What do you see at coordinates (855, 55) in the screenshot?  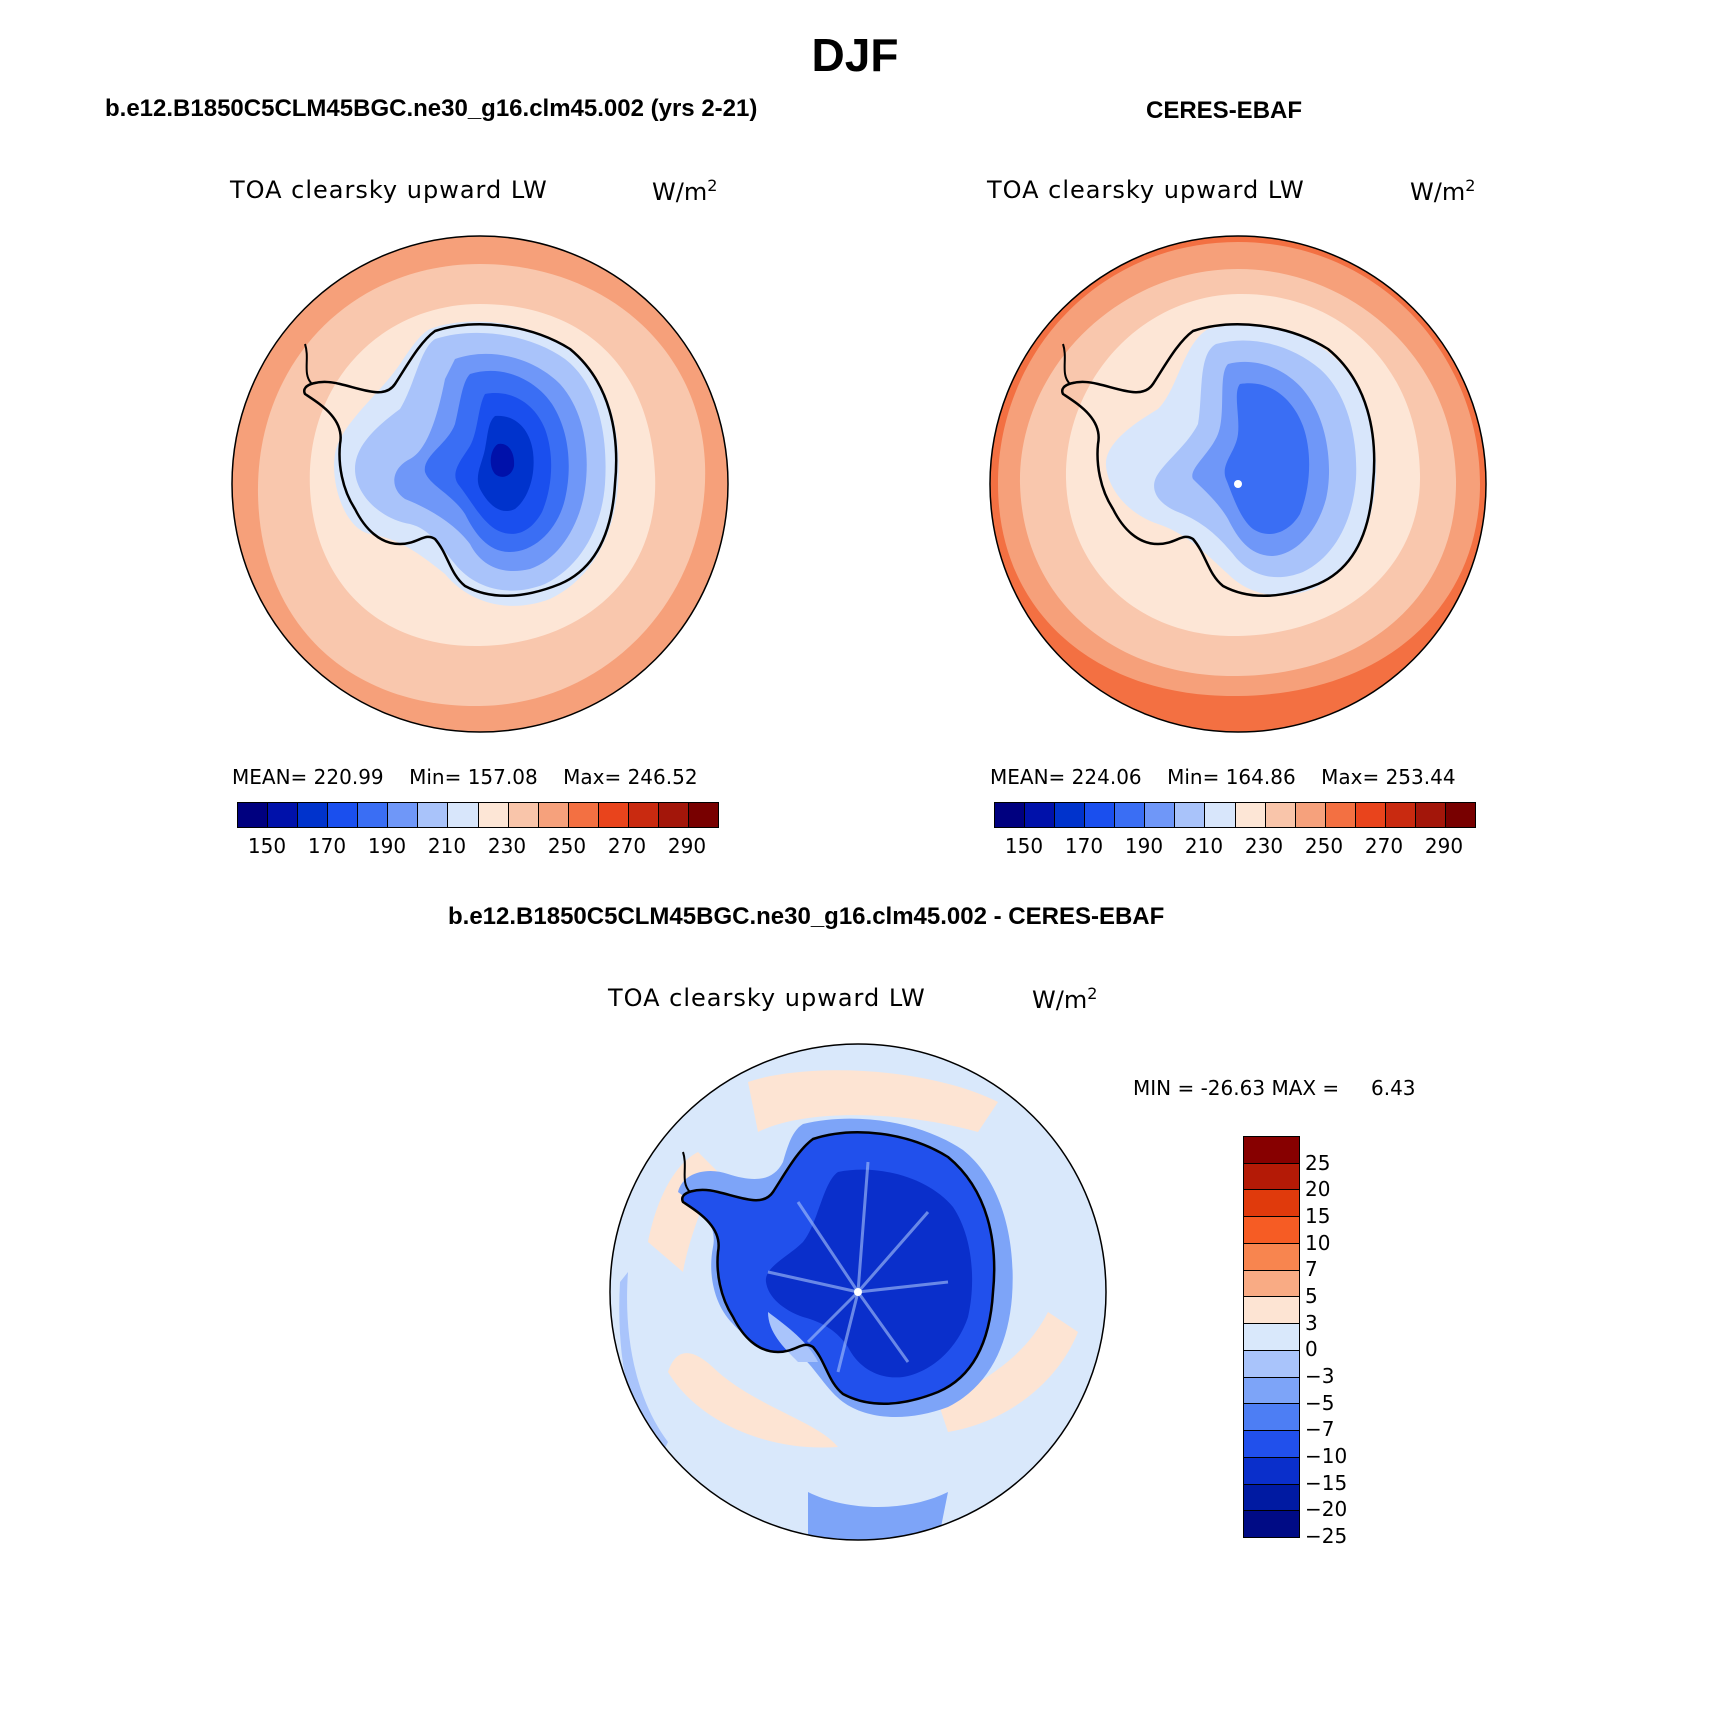 I see `main-title: DJF` at bounding box center [855, 55].